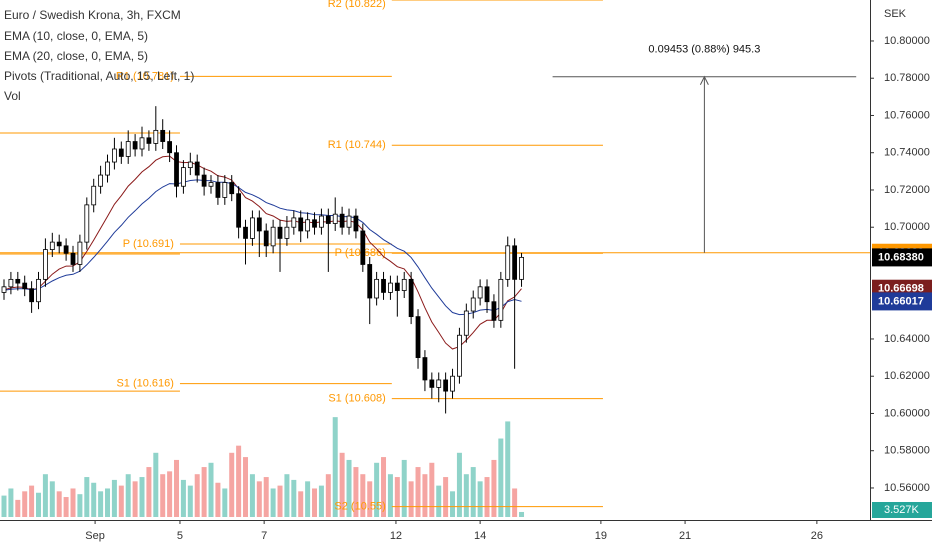  Describe the element at coordinates (76, 36) in the screenshot. I see `legend-ema10: EMA (10, close, 0, EMA, 5)` at that location.